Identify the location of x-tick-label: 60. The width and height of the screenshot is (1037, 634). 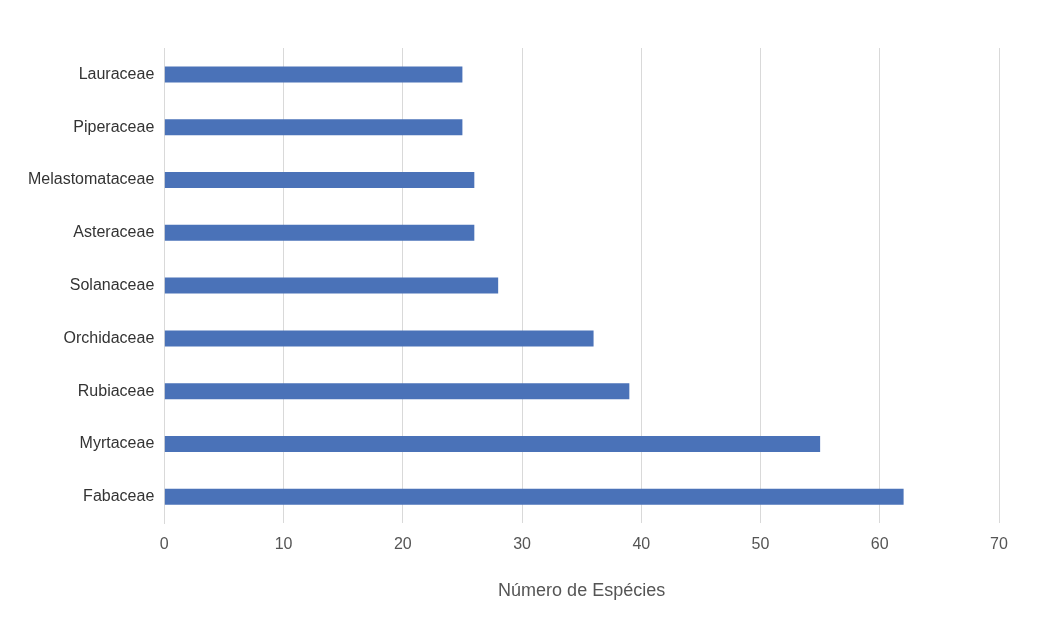
(879, 544).